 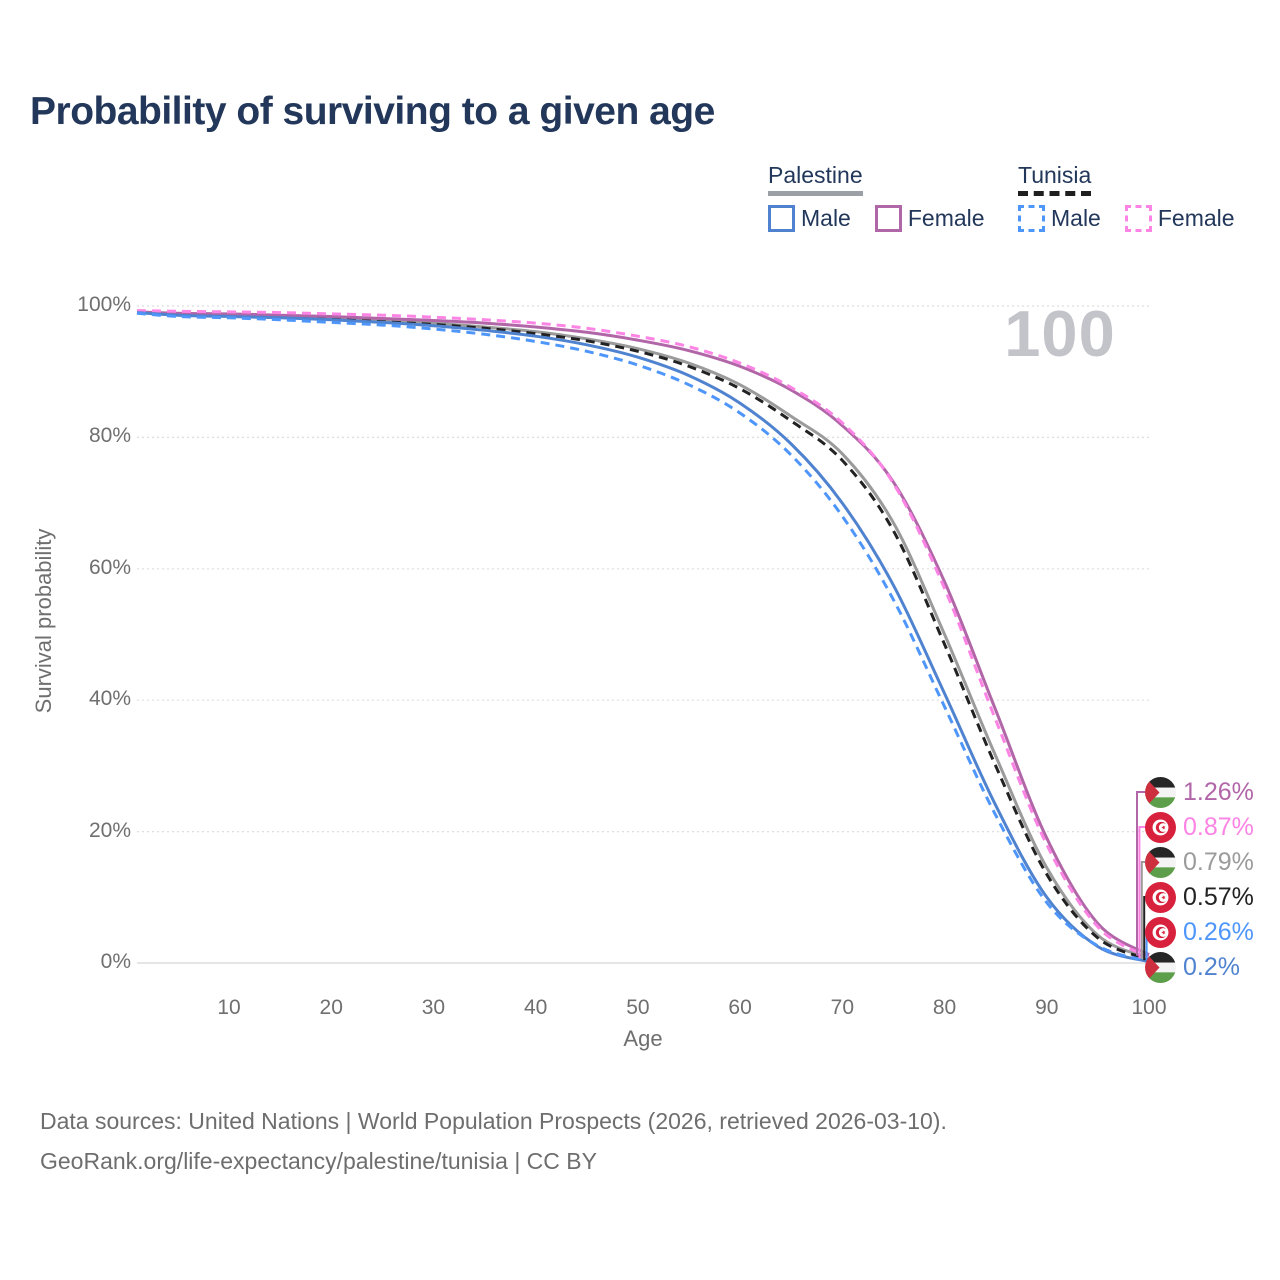 I want to click on end-label-value: 0.57%, so click(x=1218, y=896).